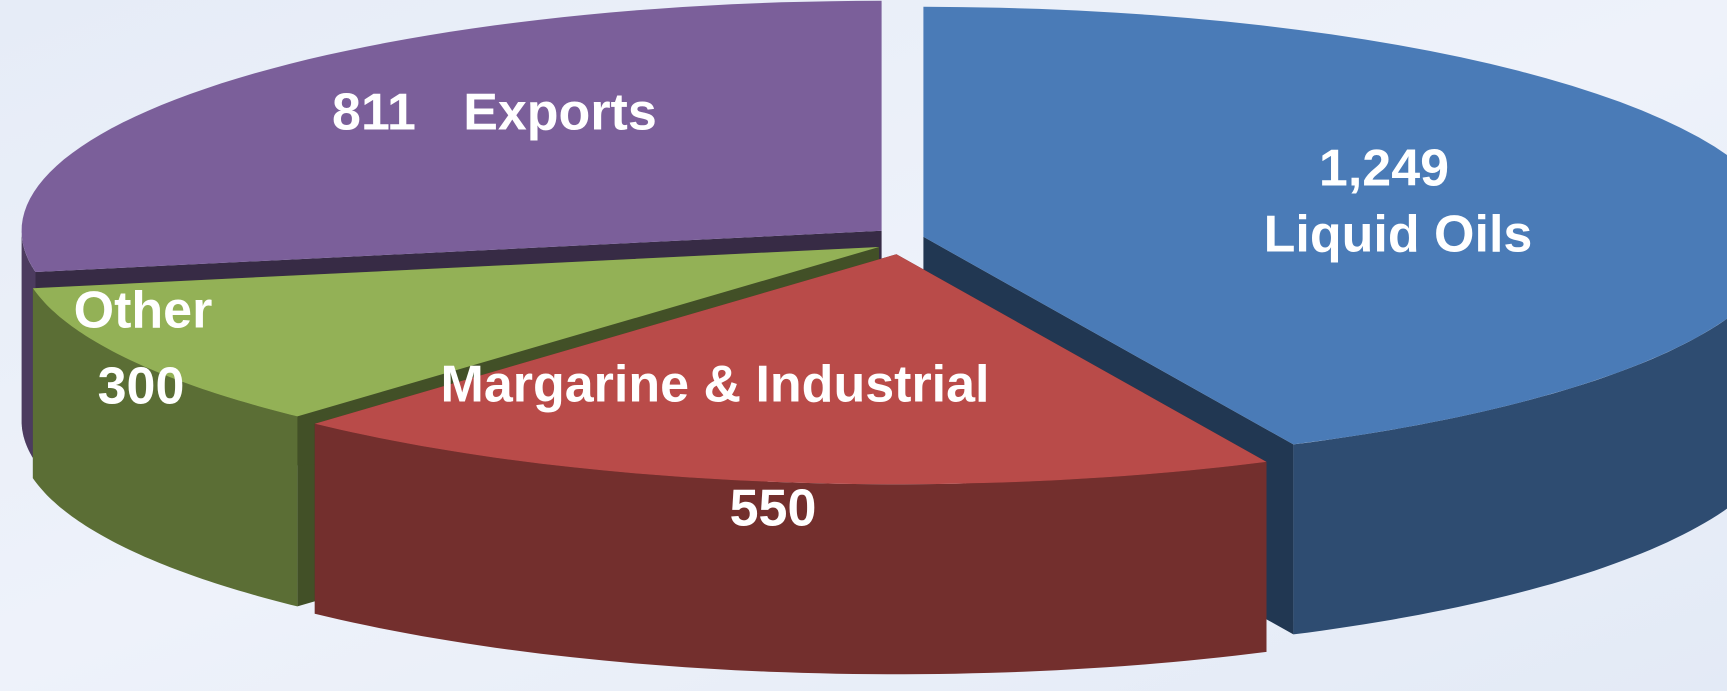 The image size is (1727, 691). Describe the element at coordinates (1384, 169) in the screenshot. I see `value-label: 1,249` at that location.